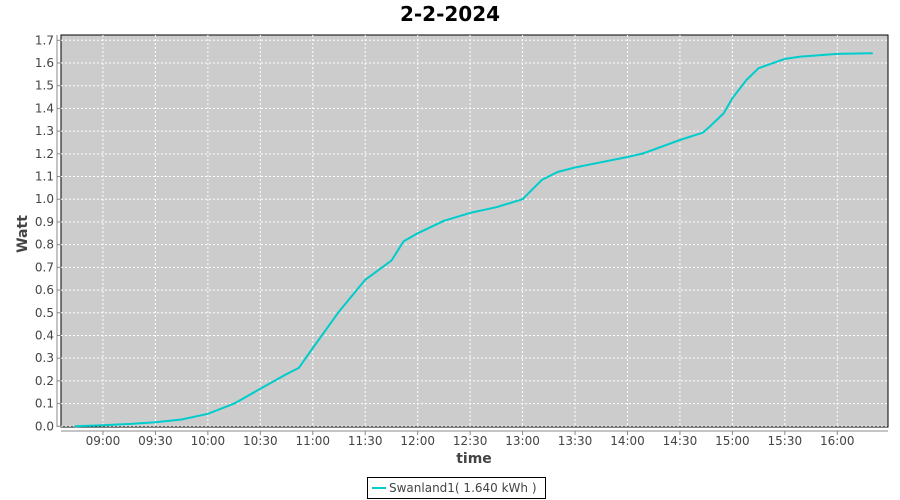  What do you see at coordinates (44, 426) in the screenshot?
I see `y-tick-label: 0.0` at bounding box center [44, 426].